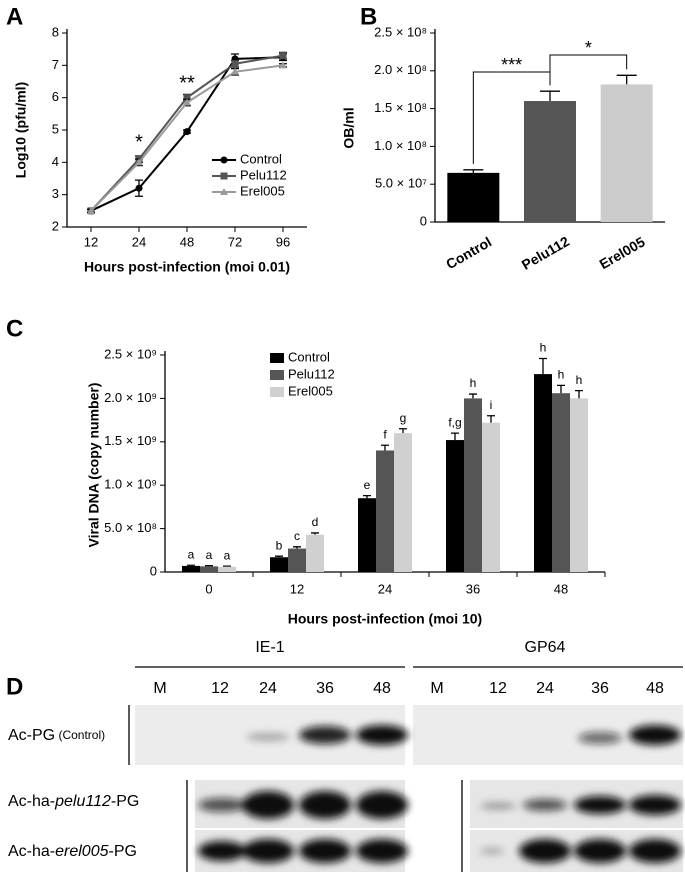 The image size is (685, 880). I want to click on y-tick-label: 1.0 × 10⁸, so click(400, 145).